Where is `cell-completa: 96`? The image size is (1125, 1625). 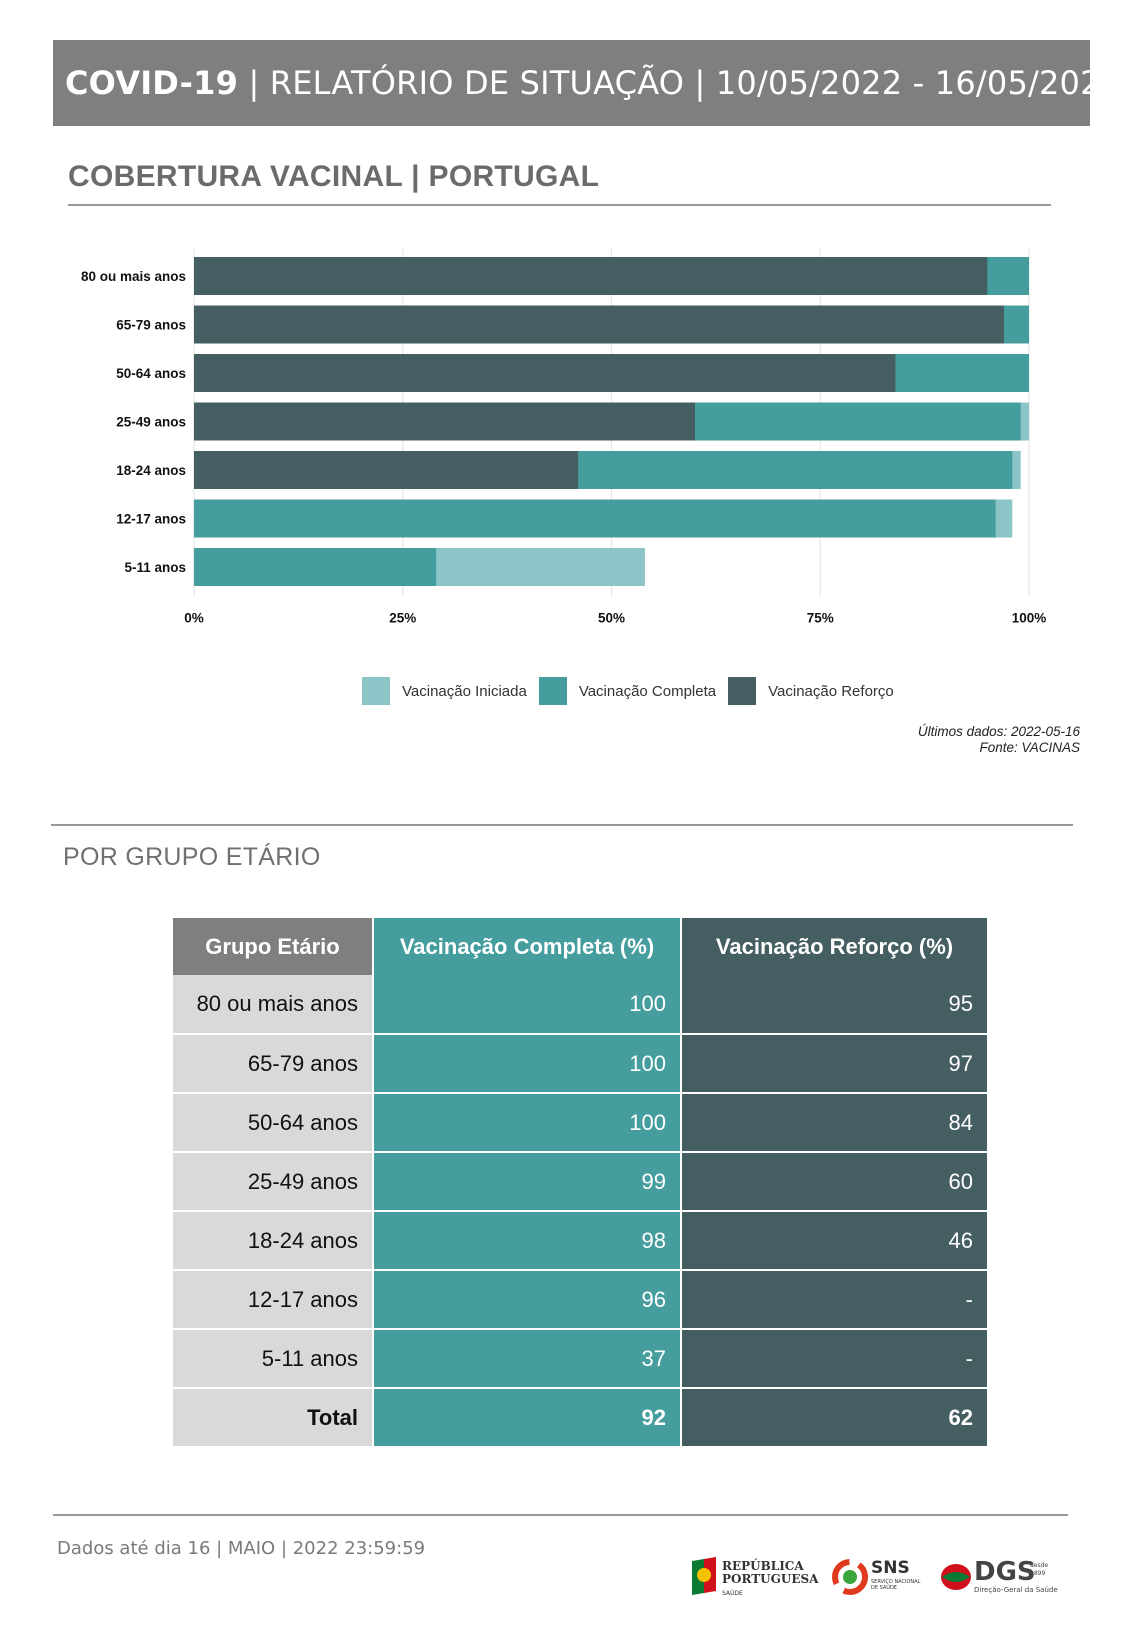
cell-completa: 96 is located at coordinates (527, 1300).